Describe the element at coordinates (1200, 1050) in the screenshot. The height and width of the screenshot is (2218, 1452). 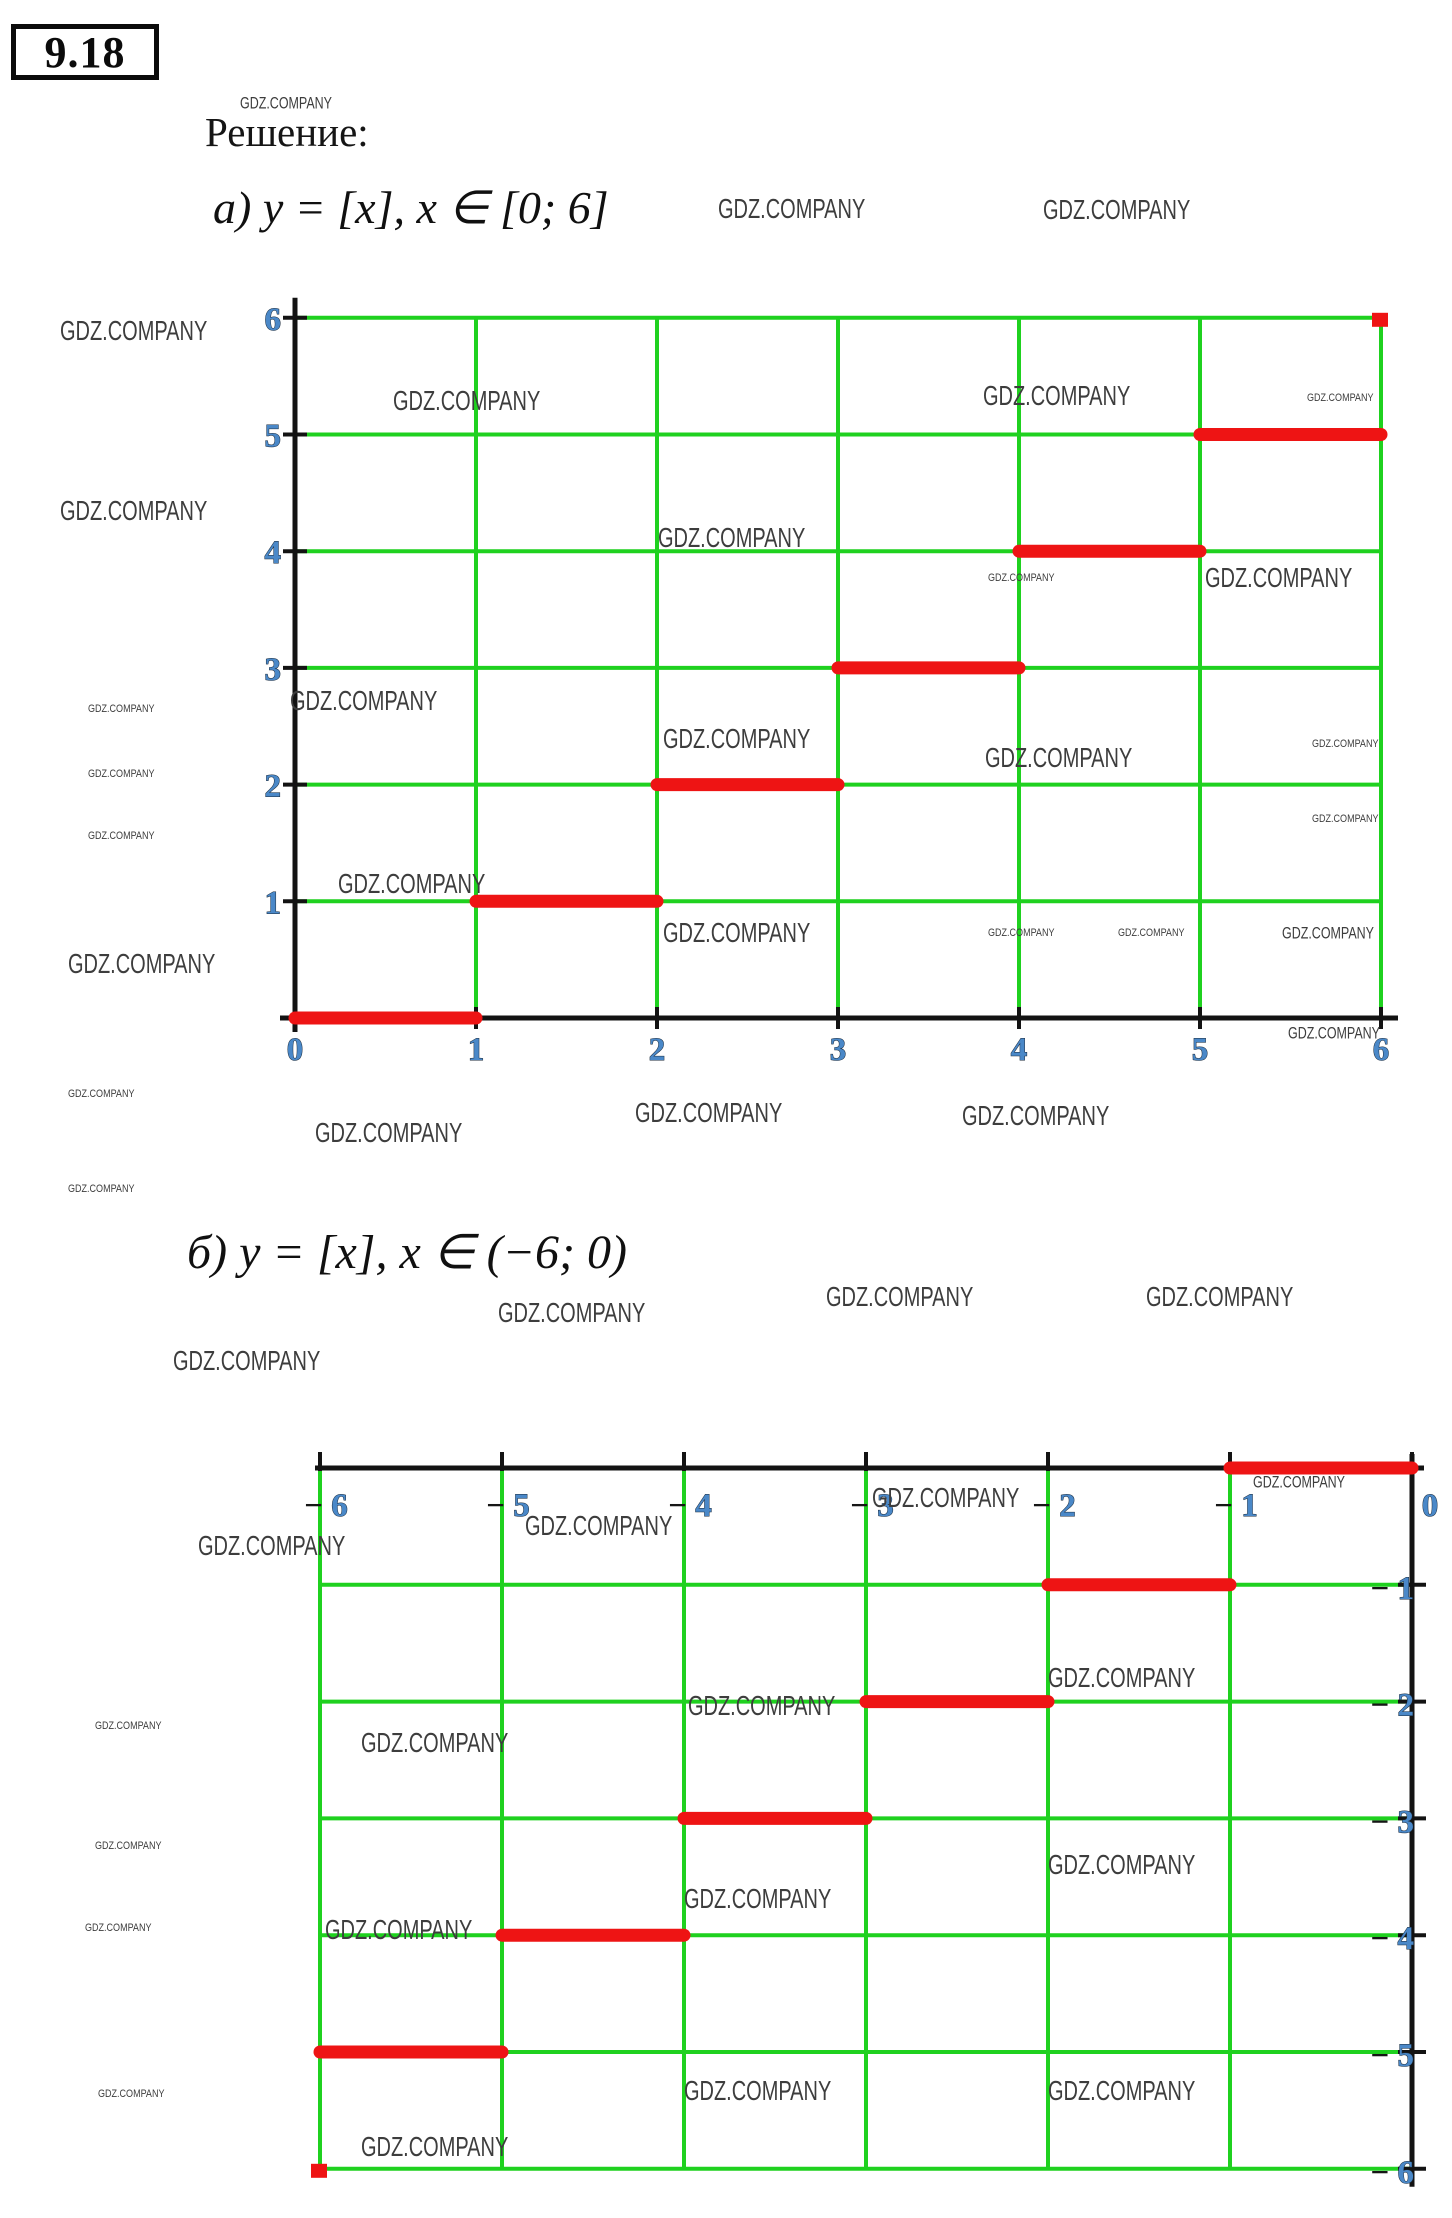
I see `x-tick-label: 5` at that location.